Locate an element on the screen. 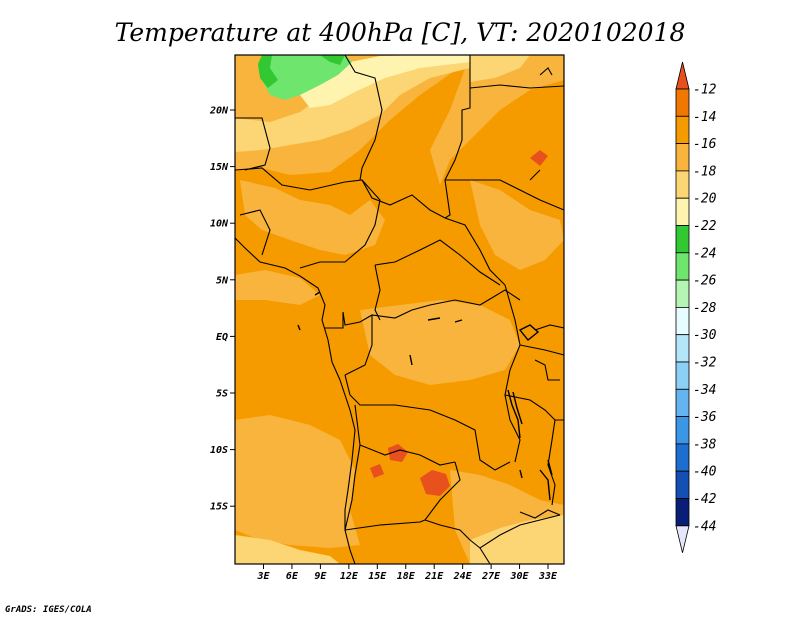 The height and width of the screenshot is (618, 800). lat-tick-label: 15S is located at coordinates (219, 507).